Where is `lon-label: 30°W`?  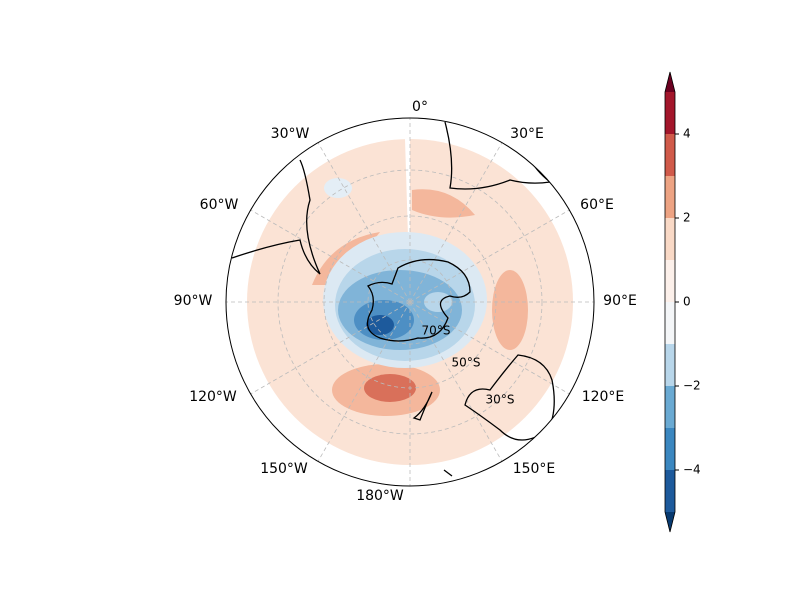
lon-label: 30°W is located at coordinates (290, 134).